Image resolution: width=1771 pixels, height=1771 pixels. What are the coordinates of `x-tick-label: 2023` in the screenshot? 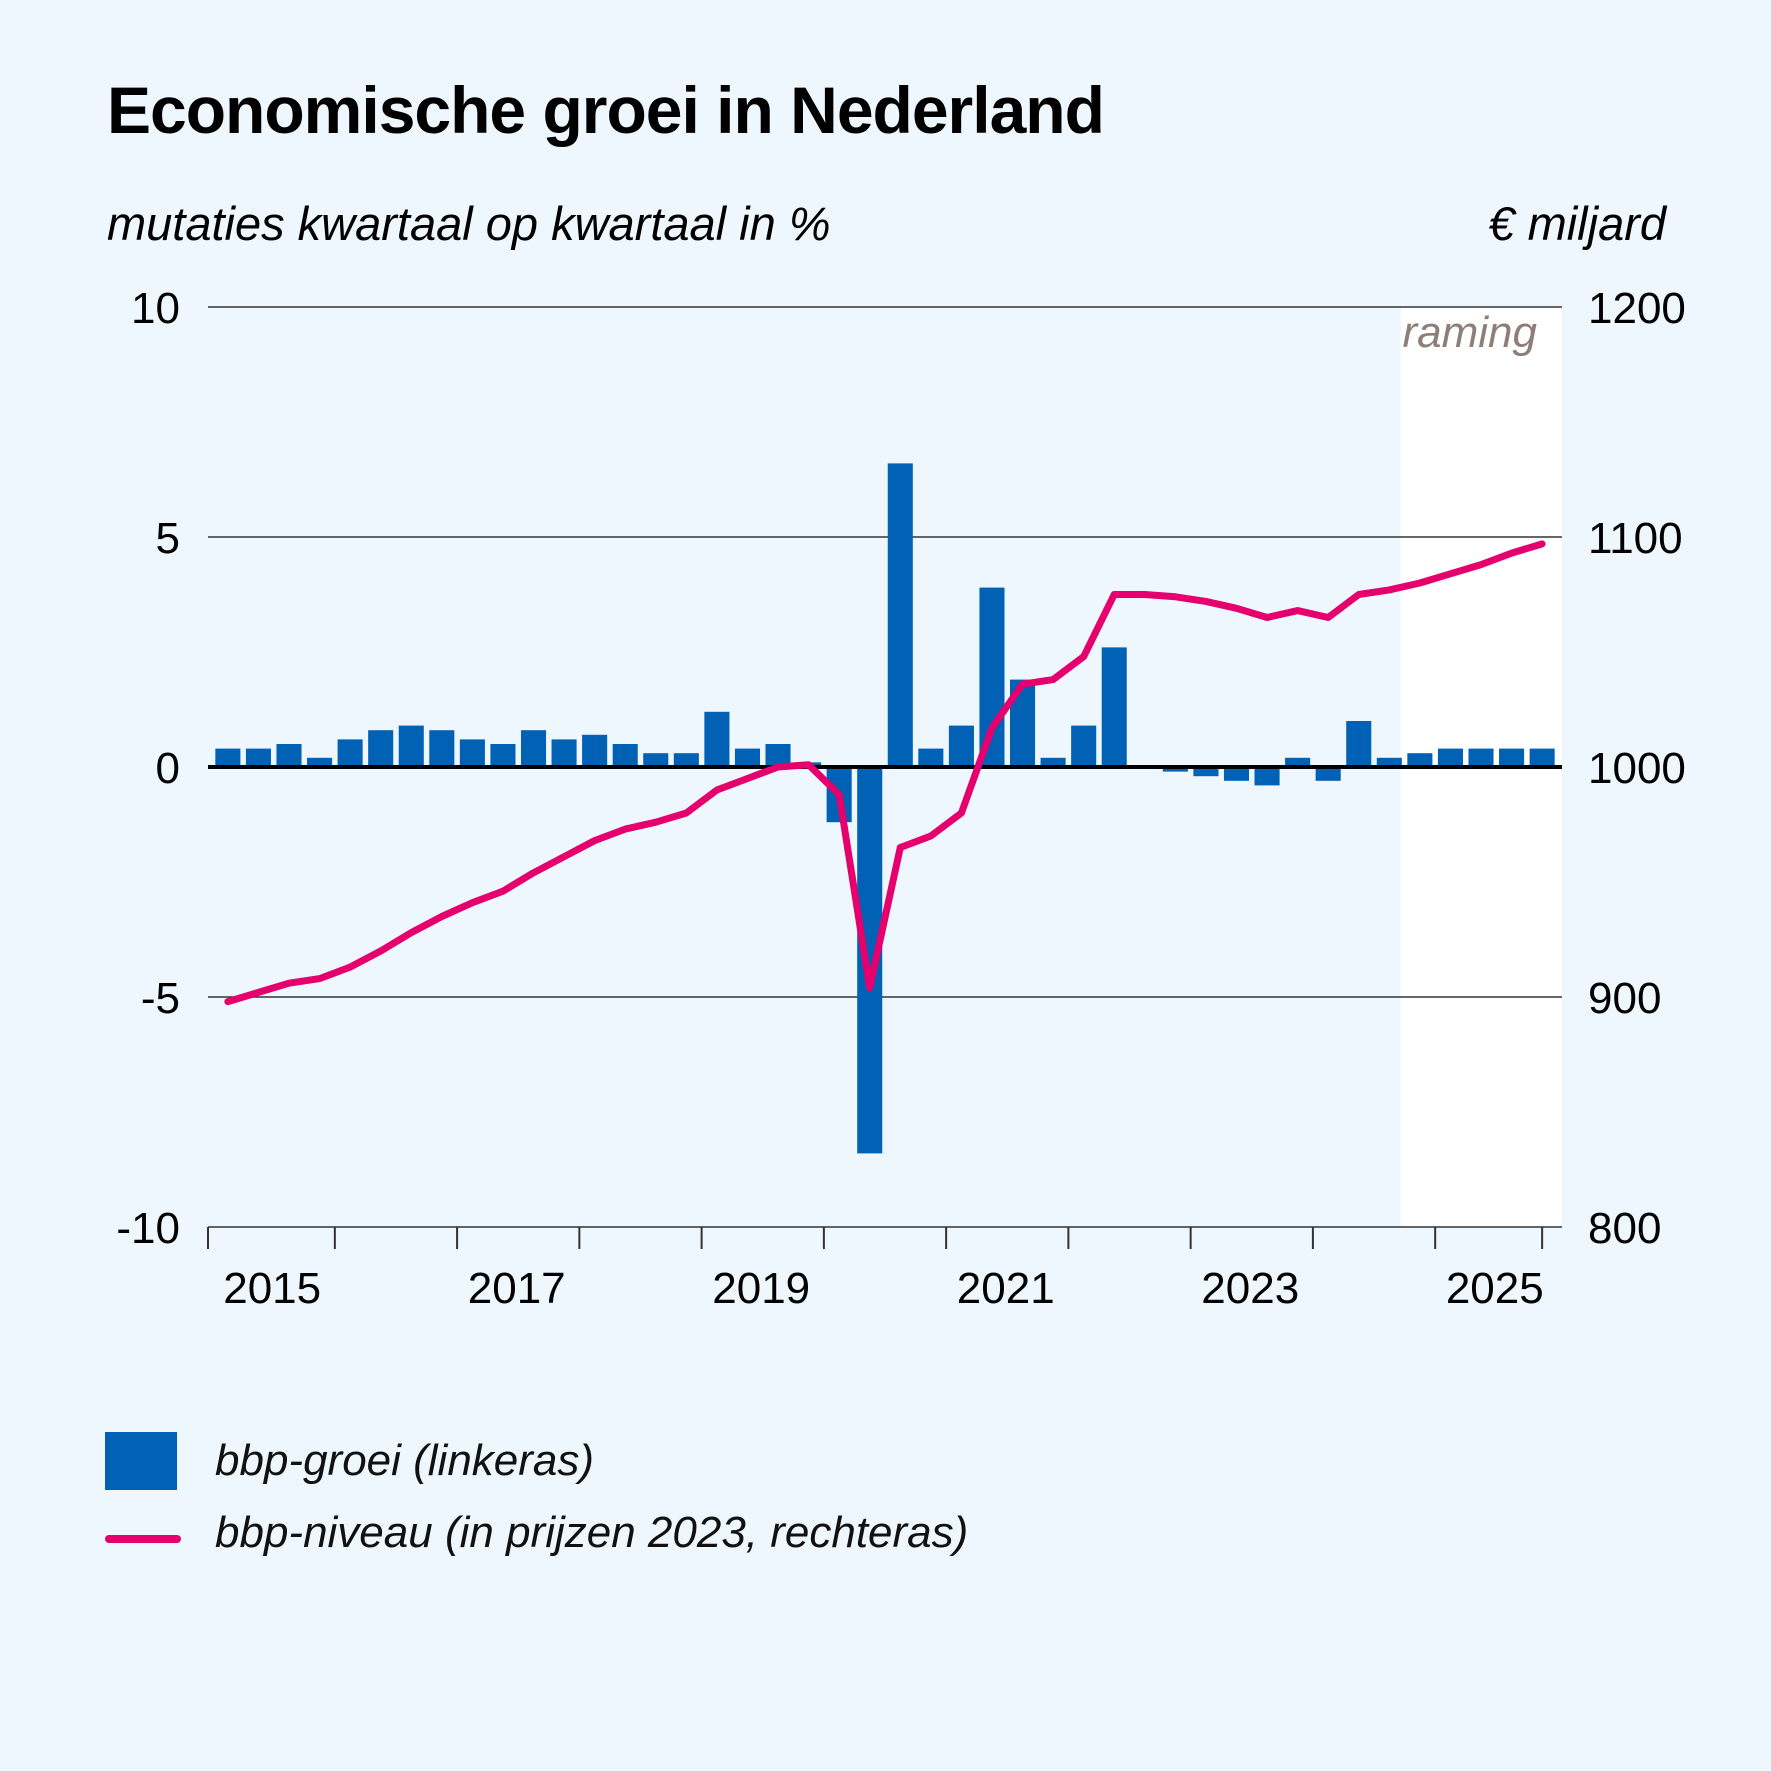 It's located at (1250, 1288).